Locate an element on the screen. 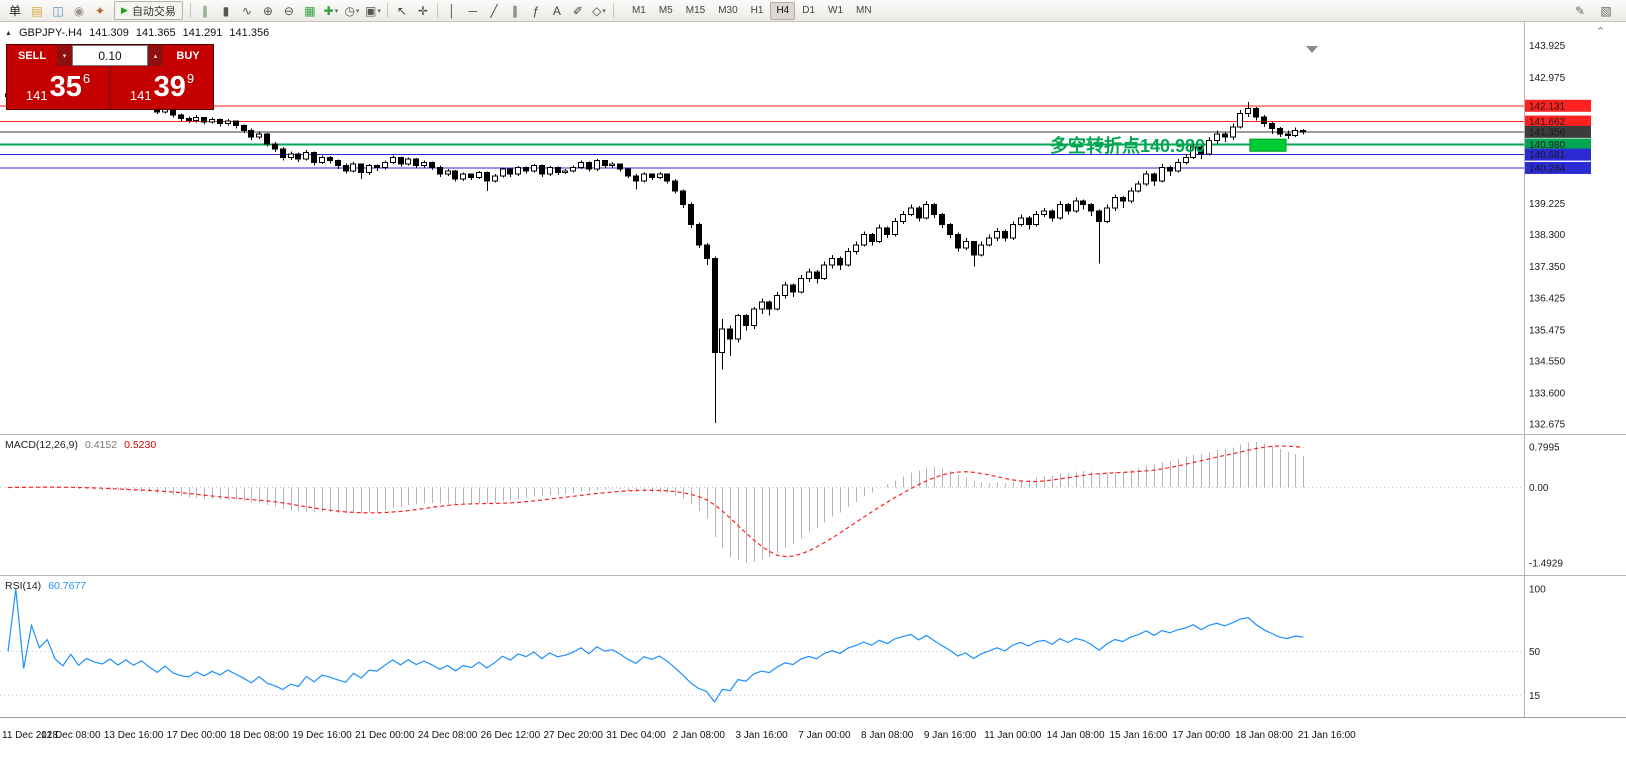  timeframe-h1: H1 is located at coordinates (757, 10).